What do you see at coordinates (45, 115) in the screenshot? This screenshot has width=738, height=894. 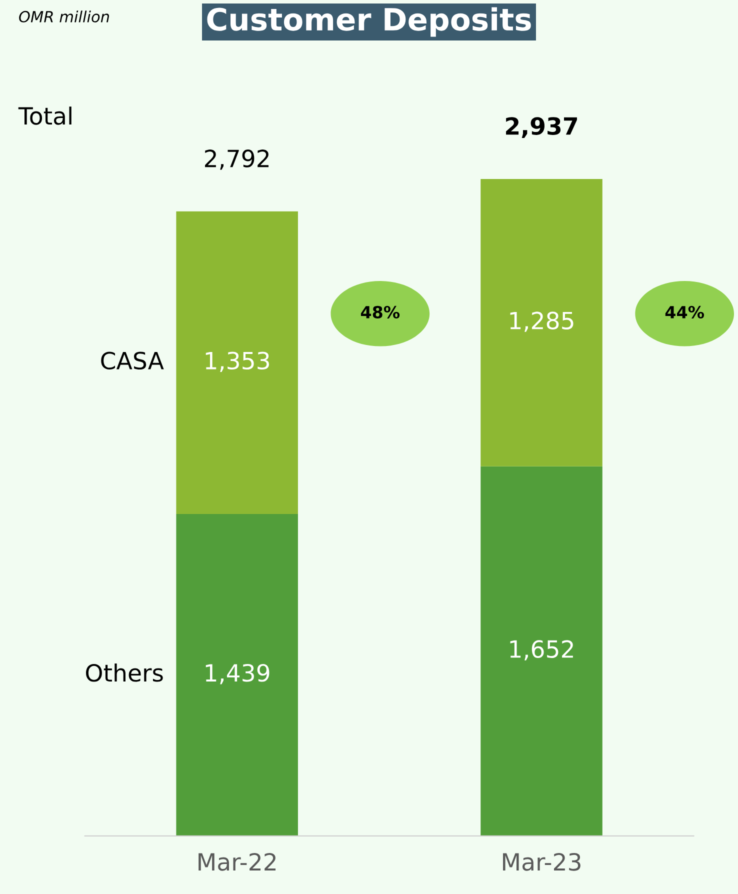 I see `text: Total` at bounding box center [45, 115].